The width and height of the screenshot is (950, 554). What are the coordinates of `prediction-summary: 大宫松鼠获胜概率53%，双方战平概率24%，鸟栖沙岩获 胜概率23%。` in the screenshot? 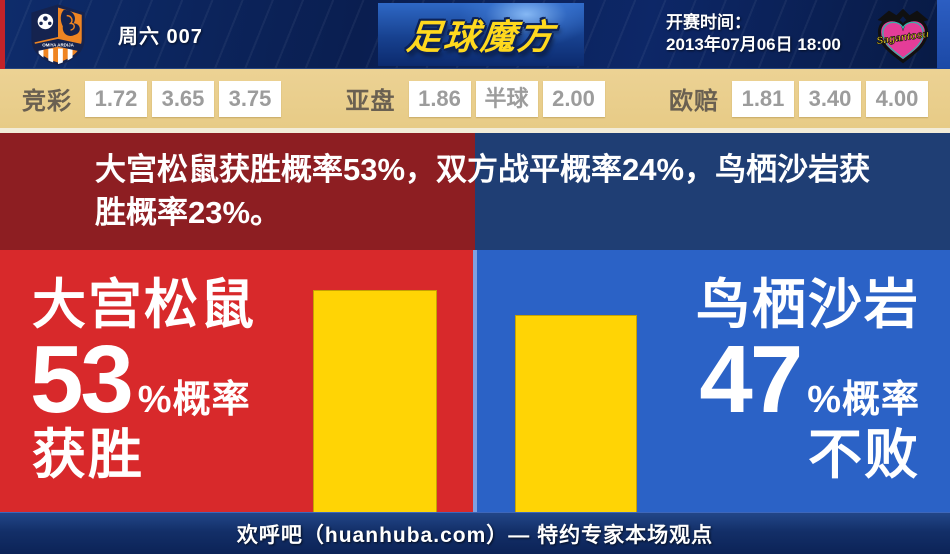 It's located at (495, 191).